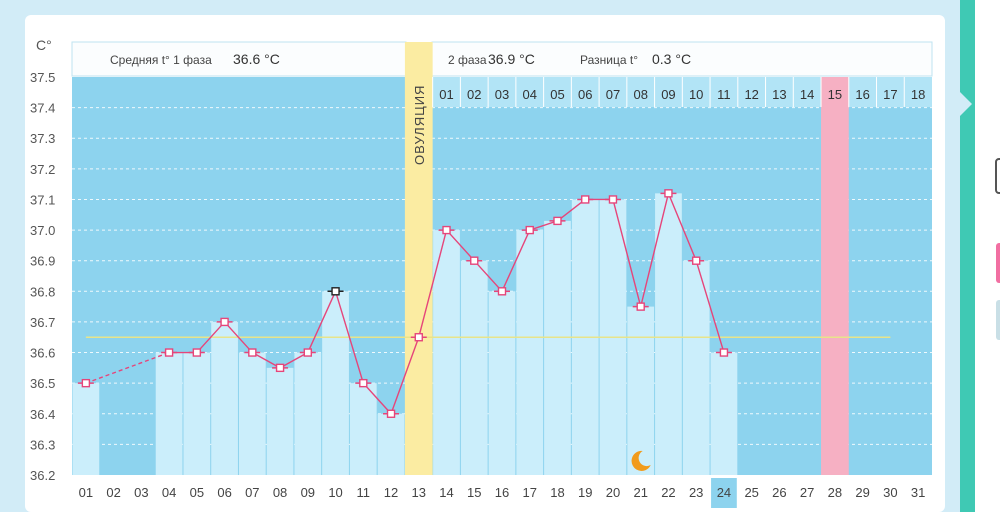 The width and height of the screenshot is (1000, 512). I want to click on ovulation-label: ОВУЛЯЦИЯ, so click(419, 125).